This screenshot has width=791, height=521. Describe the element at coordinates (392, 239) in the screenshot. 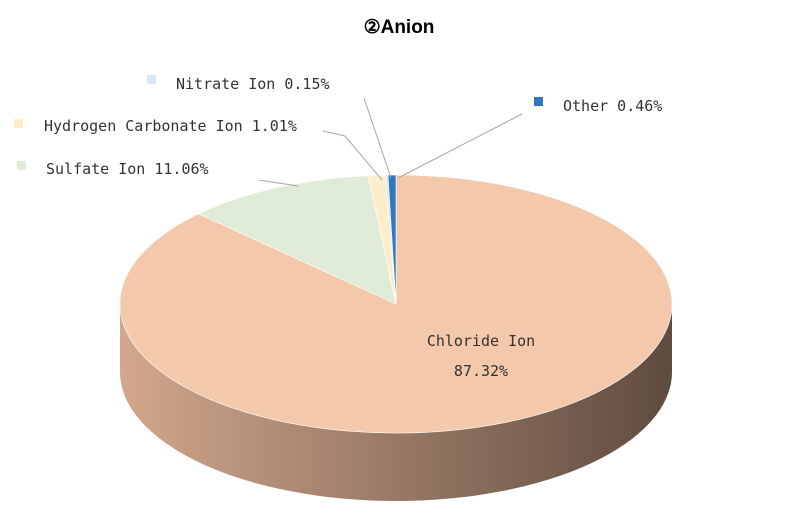

I see `pie-slice-other` at that location.